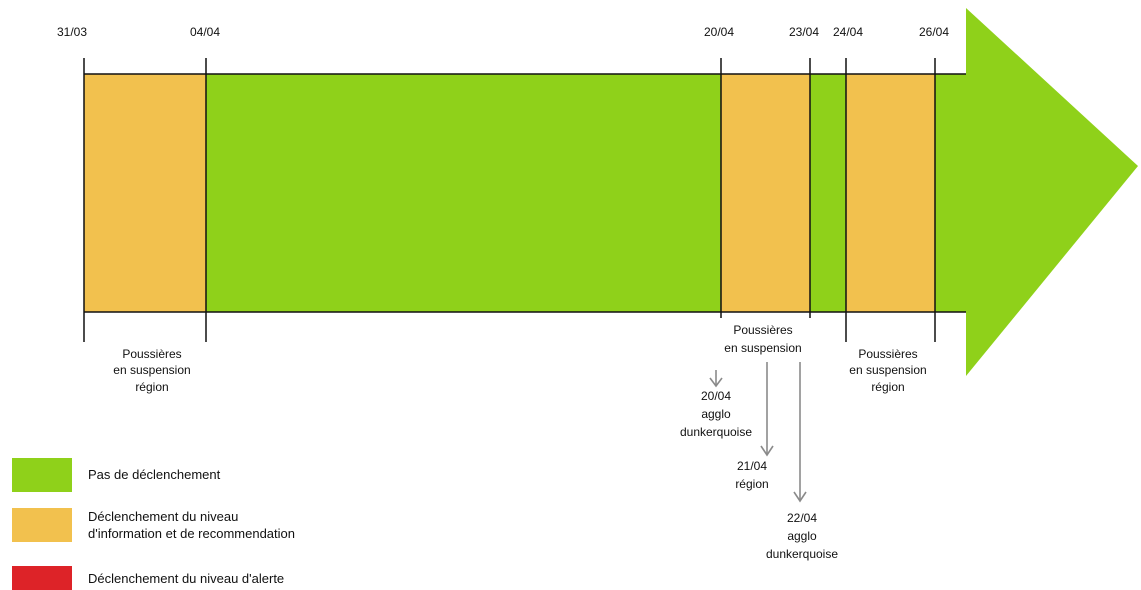  I want to click on date-label: 20/04, so click(719, 32).